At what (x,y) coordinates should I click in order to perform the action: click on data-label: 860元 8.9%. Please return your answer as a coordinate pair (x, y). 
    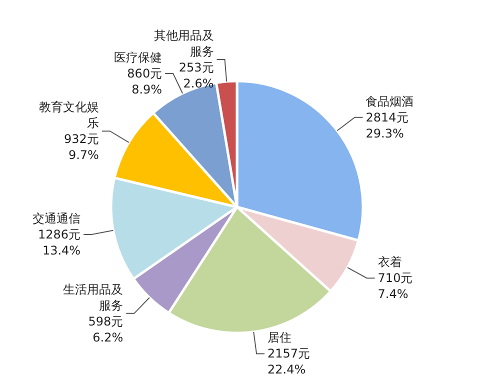
    Looking at the image, I should click on (144, 81).